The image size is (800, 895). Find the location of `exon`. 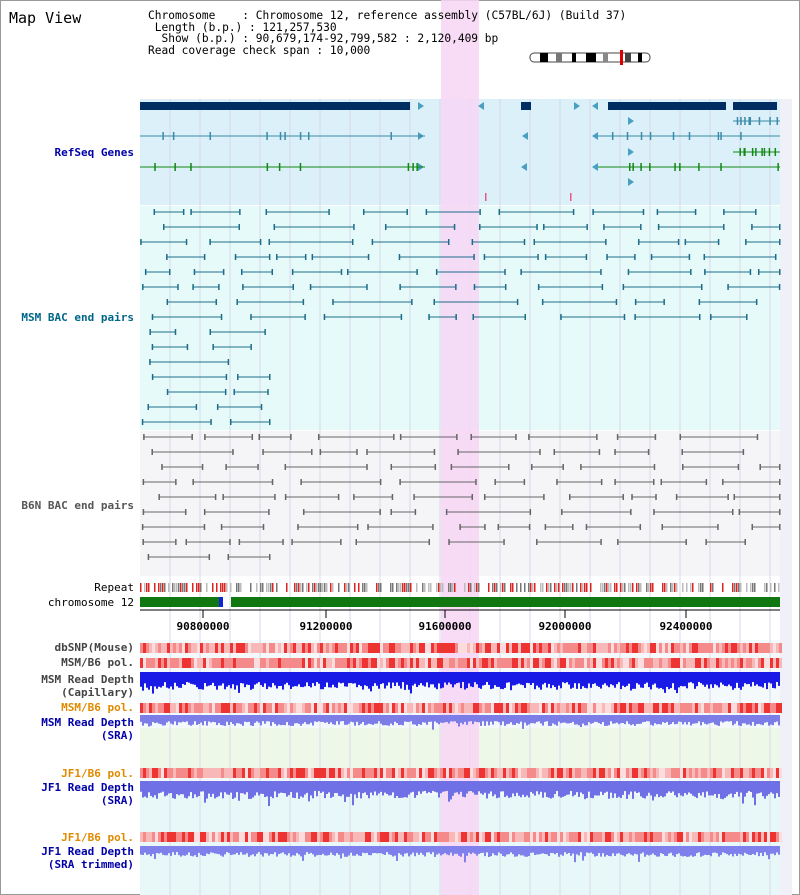

exon is located at coordinates (777, 121).